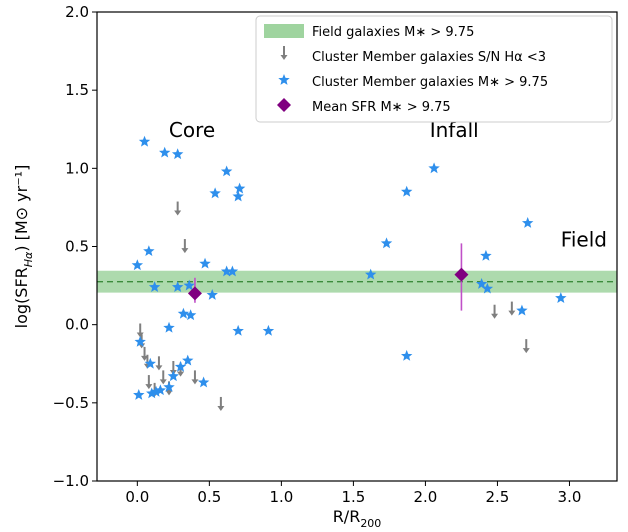 The height and width of the screenshot is (532, 628). What do you see at coordinates (209, 497) in the screenshot?
I see `x-tick-label: 0.5` at bounding box center [209, 497].